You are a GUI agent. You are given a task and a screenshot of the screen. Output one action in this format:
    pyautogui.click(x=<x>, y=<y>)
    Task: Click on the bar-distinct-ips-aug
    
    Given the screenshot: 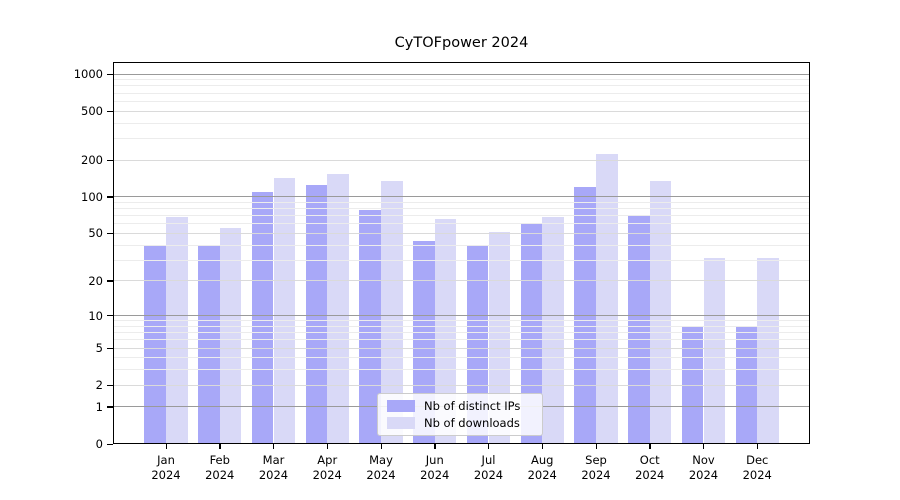 What is the action you would take?
    pyautogui.click(x=531, y=333)
    